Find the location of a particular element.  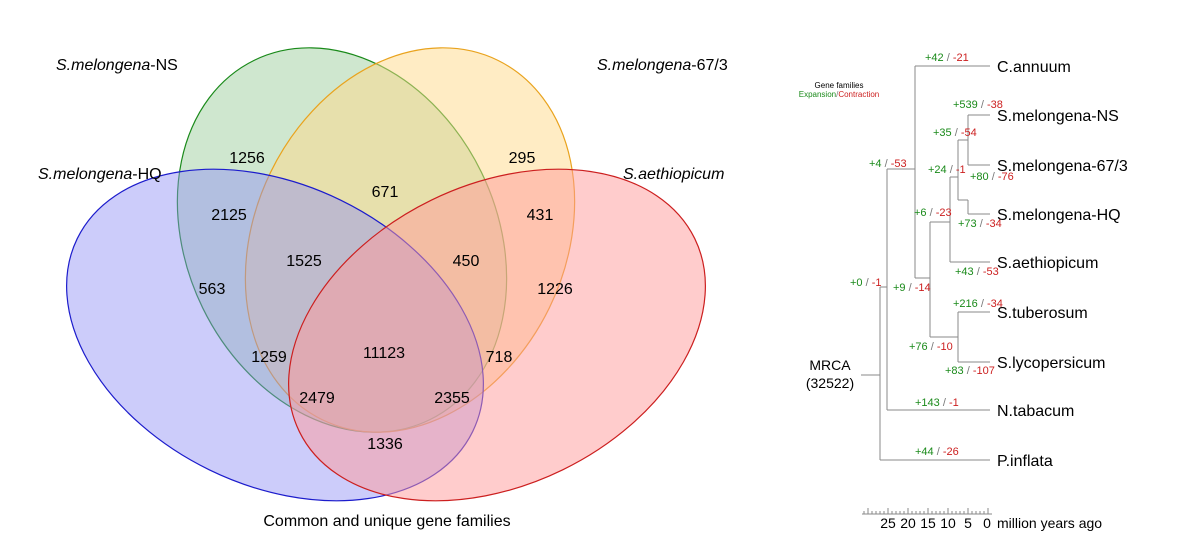

venn-count-ns-only: 1256 is located at coordinates (247, 158).